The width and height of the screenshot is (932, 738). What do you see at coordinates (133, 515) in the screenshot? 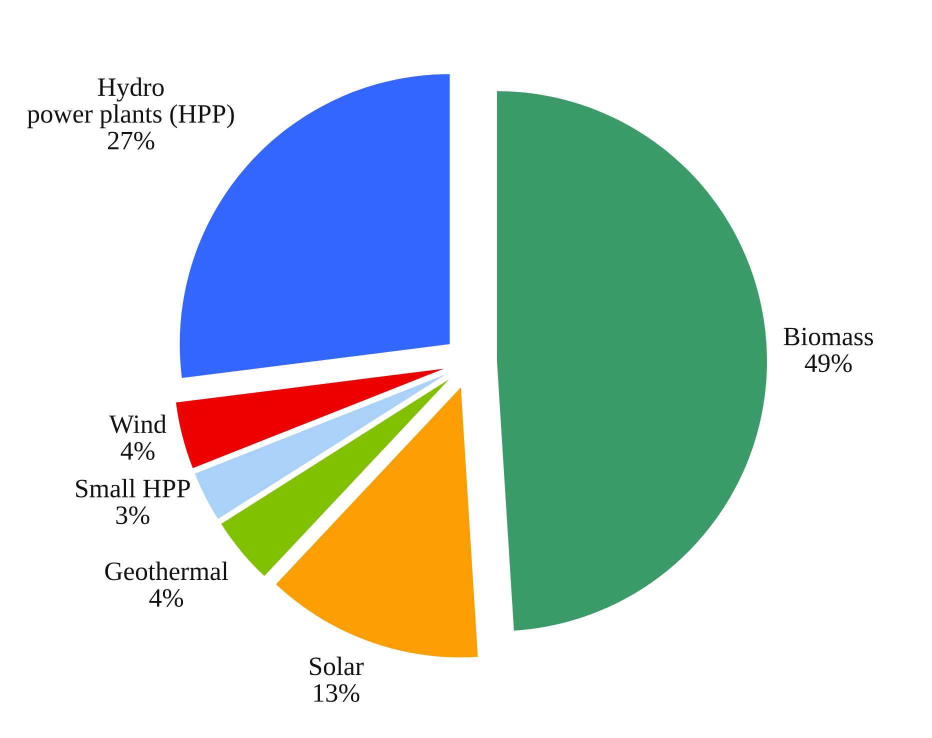
I see `data-label: 3%` at bounding box center [133, 515].